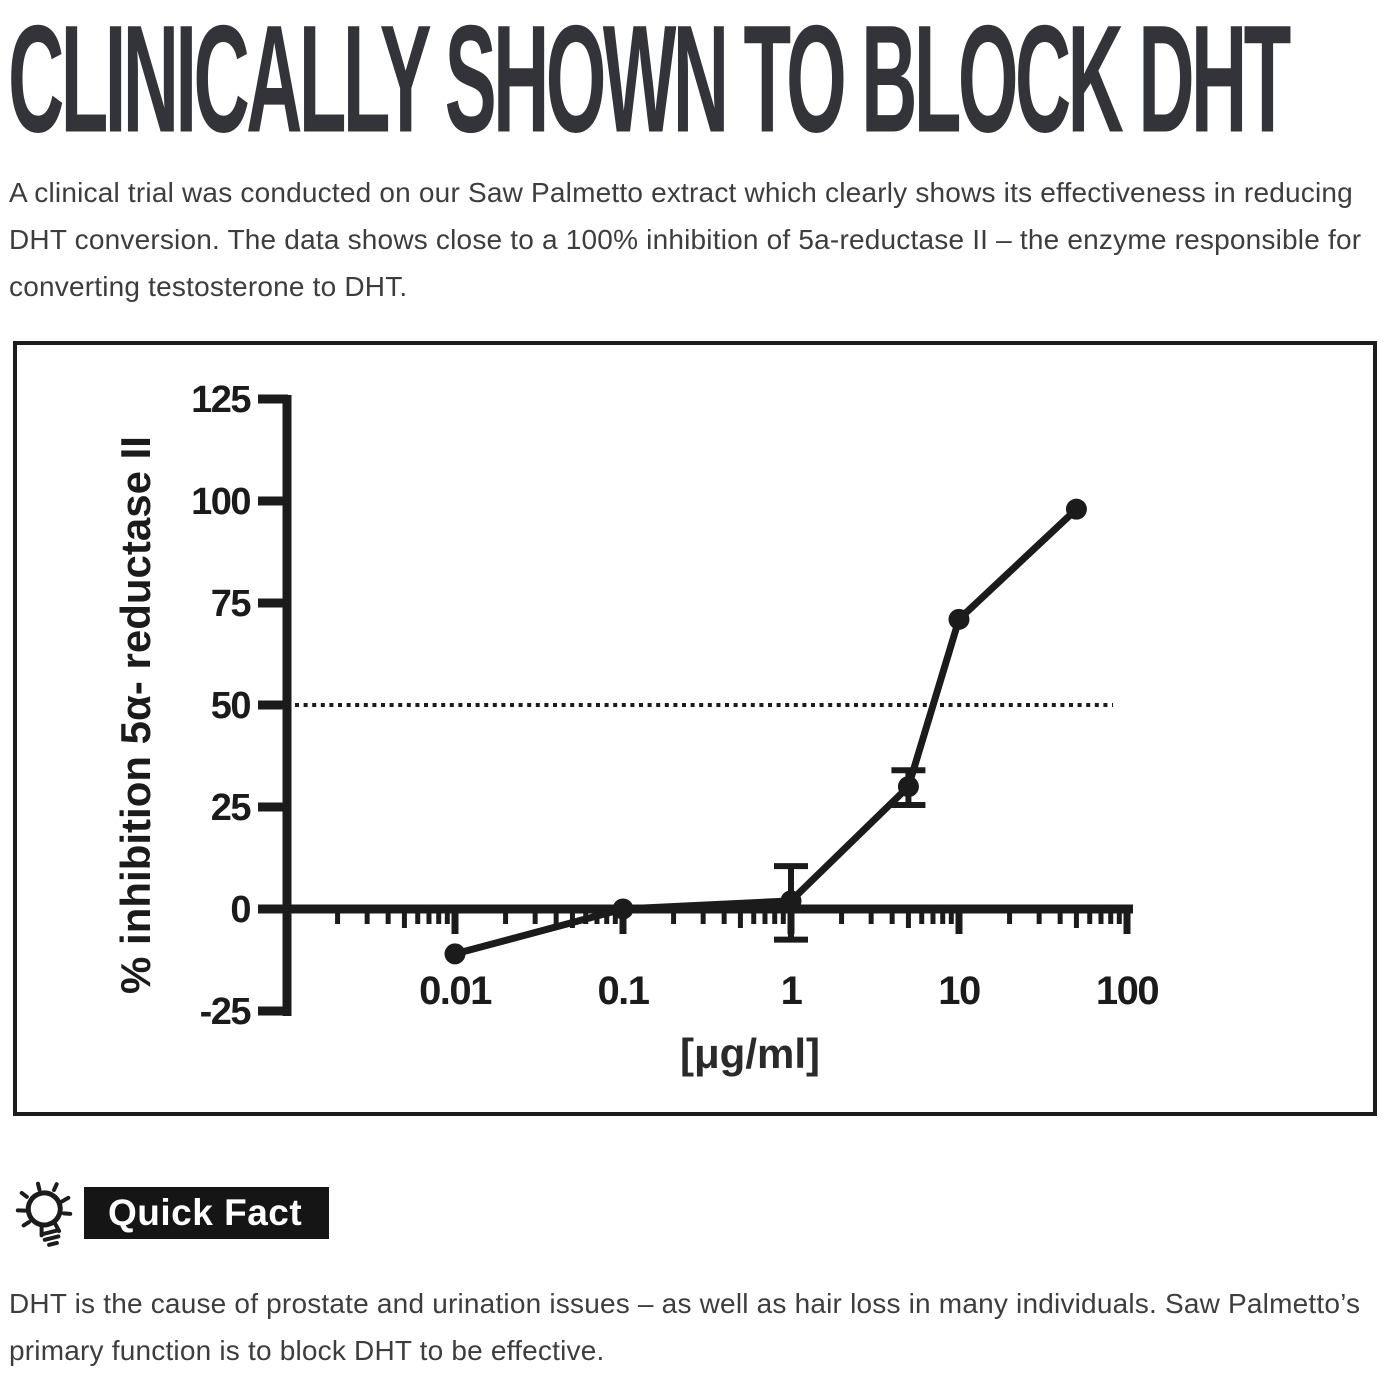 The width and height of the screenshot is (1388, 1374). Describe the element at coordinates (226, 1012) in the screenshot. I see `svg-text: -25` at that location.